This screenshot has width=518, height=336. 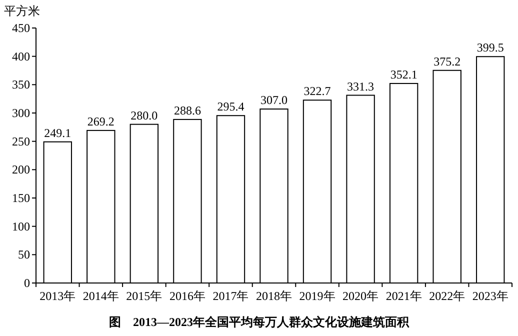 What do you see at coordinates (404, 74) in the screenshot?
I see `data-label: 352.1` at bounding box center [404, 74].